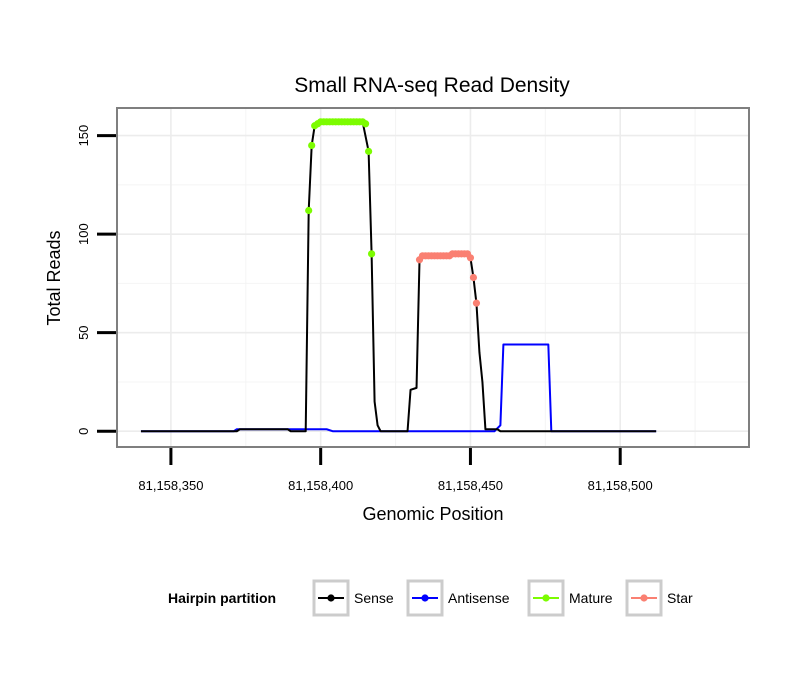 Image resolution: width=810 pixels, height=690 pixels. I want to click on legend-label-sense: Sense, so click(374, 598).